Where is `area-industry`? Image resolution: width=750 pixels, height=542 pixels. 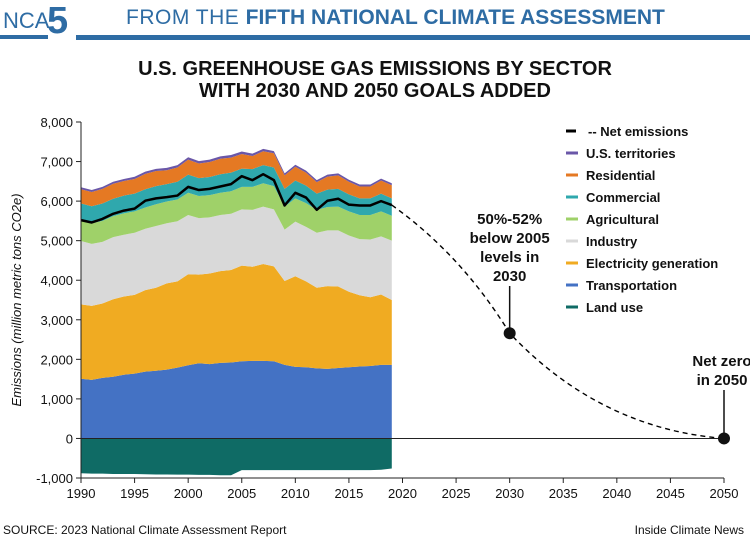 area-industry is located at coordinates (236, 256).